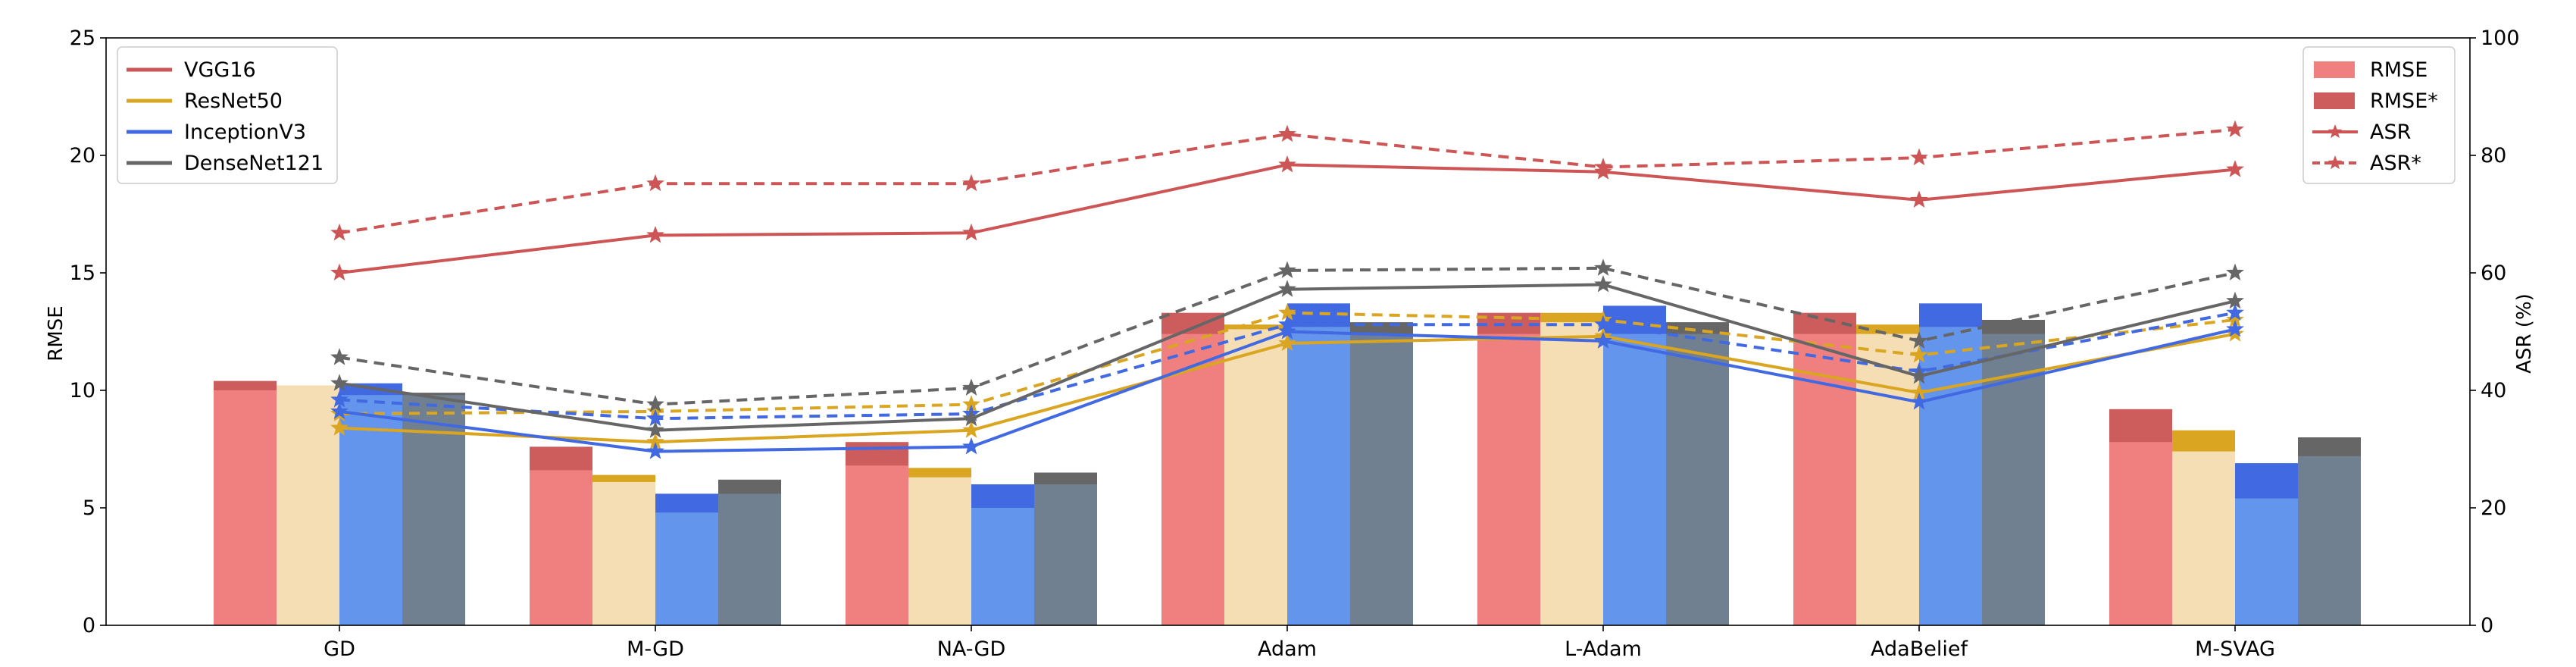 The height and width of the screenshot is (667, 2576). I want to click on asr-densenet121-point-l-adam, so click(1603, 284).